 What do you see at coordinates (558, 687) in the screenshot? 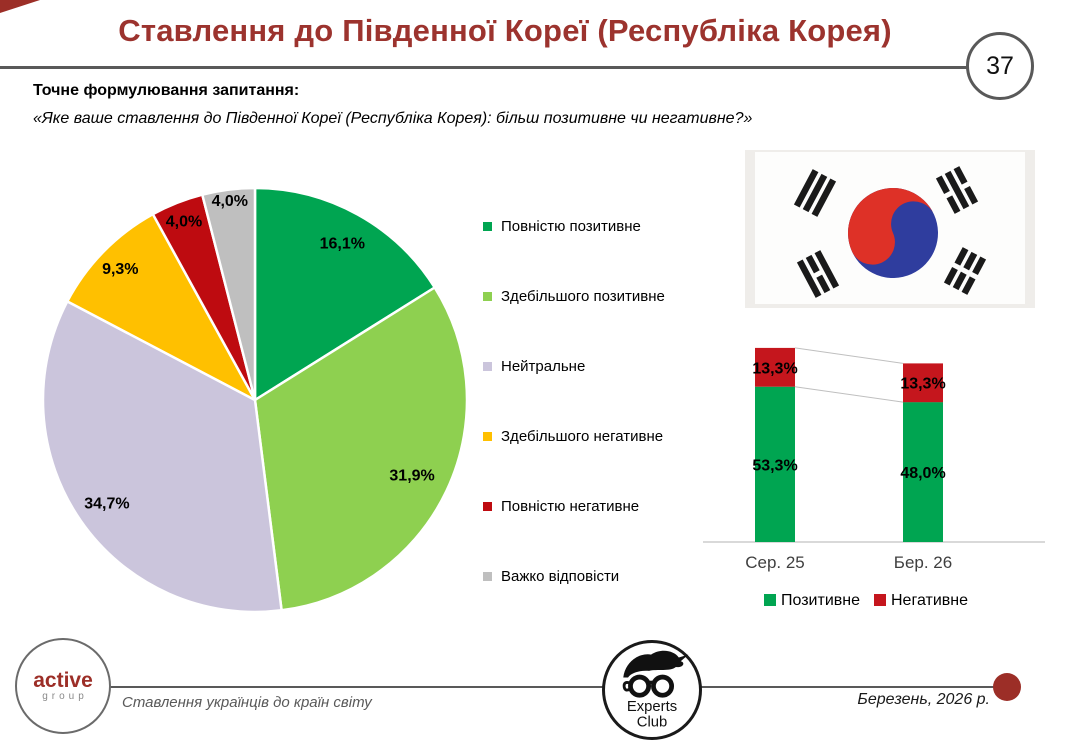
I see `footer-divider` at bounding box center [558, 687].